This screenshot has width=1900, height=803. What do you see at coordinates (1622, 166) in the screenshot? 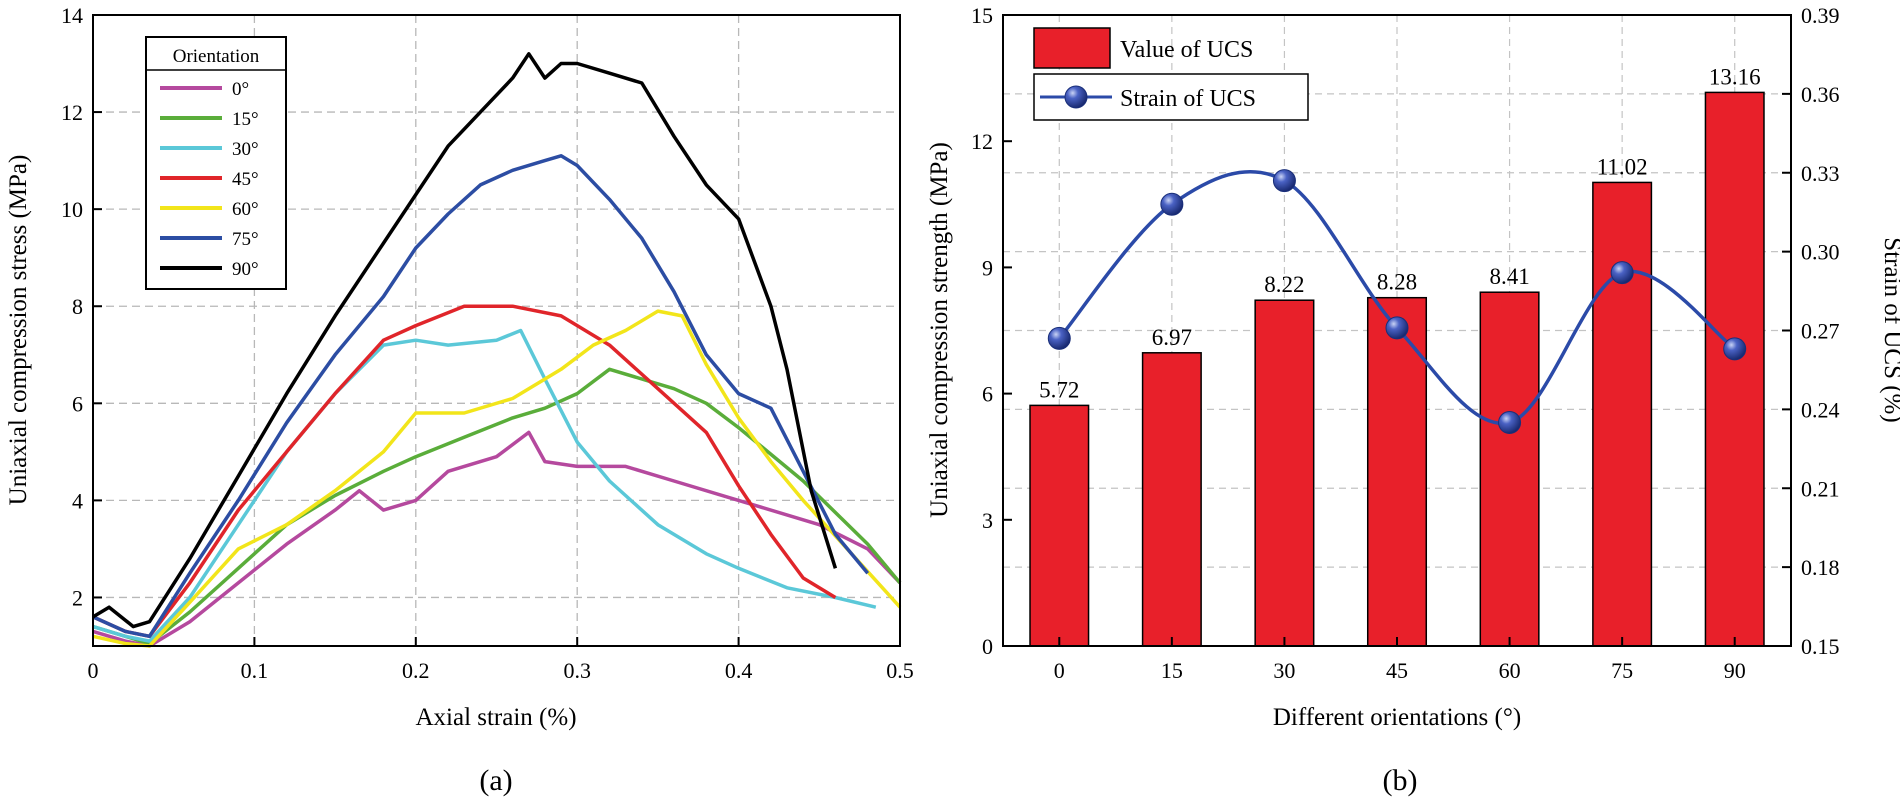
I see `bar-value-label: 11.02` at bounding box center [1622, 166].